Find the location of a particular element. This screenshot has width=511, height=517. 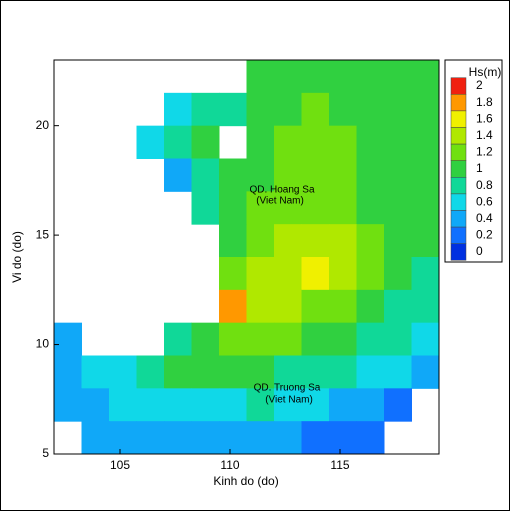

annotation: QD. Hoang Sa is located at coordinates (281, 190).